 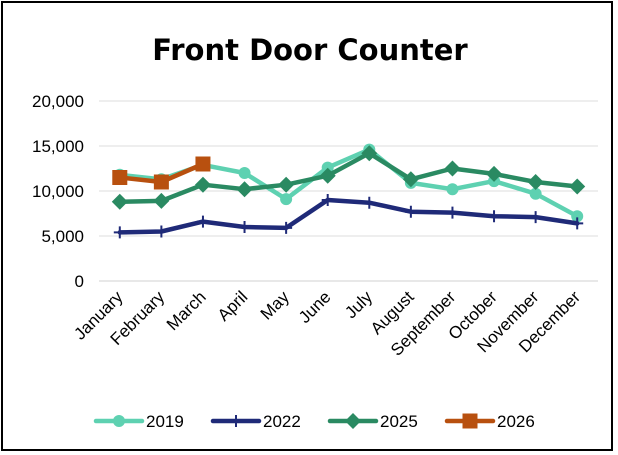 I want to click on legend-item-2026: 2026, so click(x=489, y=421).